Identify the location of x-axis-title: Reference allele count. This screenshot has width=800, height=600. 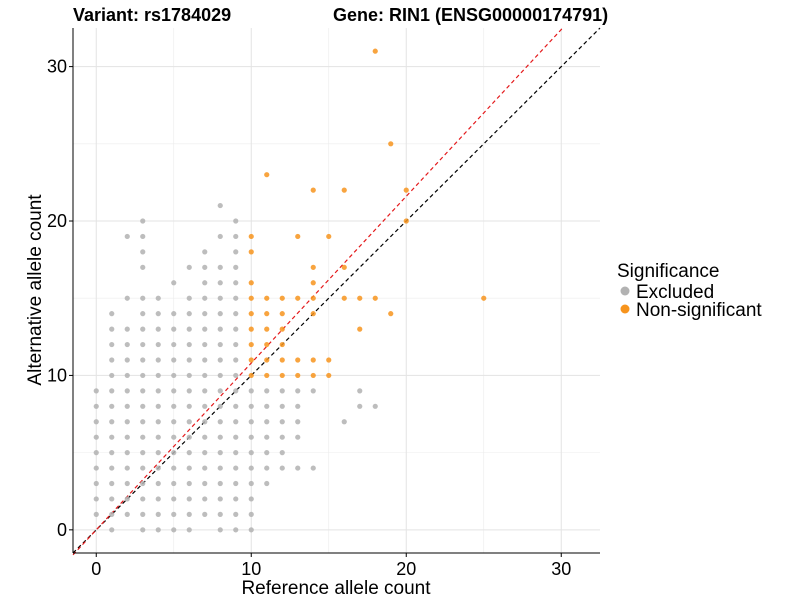
(336, 588).